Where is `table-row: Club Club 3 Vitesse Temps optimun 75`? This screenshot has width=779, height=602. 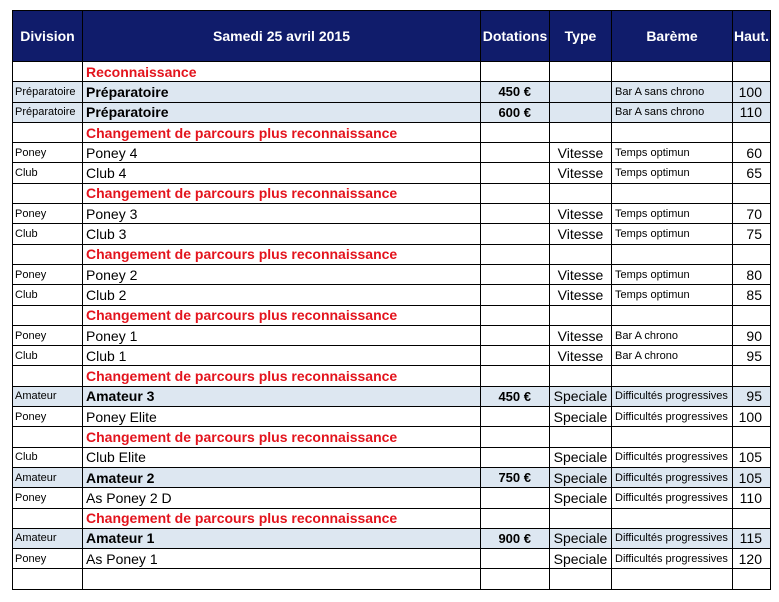 table-row: Club Club 3 Vitesse Temps optimun 75 is located at coordinates (391, 234).